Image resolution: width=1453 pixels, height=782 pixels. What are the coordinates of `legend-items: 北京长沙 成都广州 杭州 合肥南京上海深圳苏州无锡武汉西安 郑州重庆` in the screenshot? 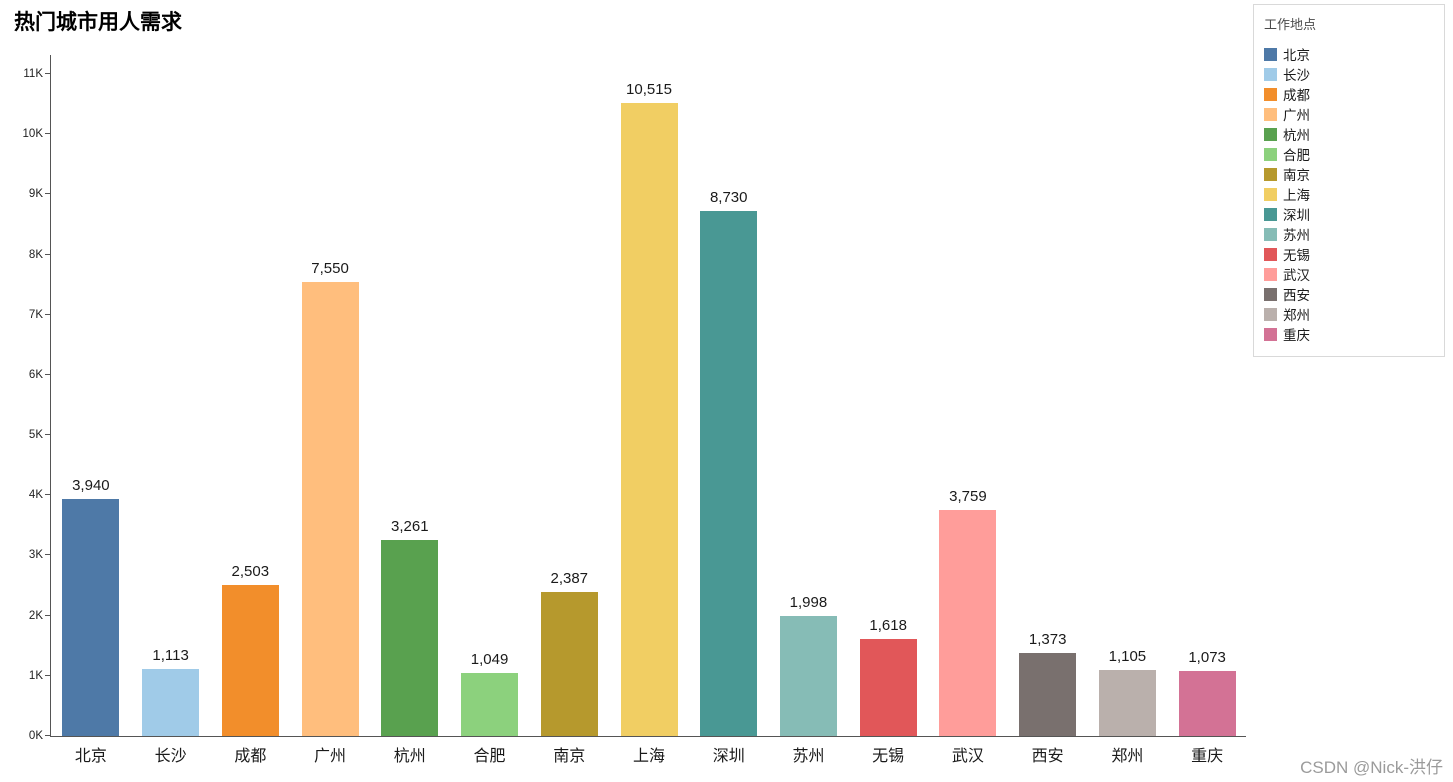 It's located at (1351, 194).